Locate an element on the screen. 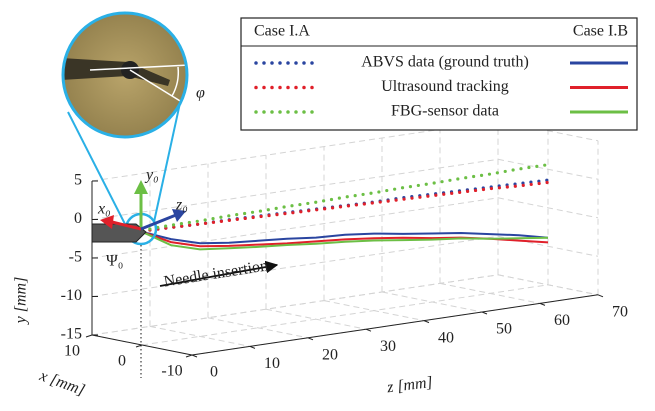 This screenshot has height=411, width=655. z-tick-label: 20 is located at coordinates (330, 354).